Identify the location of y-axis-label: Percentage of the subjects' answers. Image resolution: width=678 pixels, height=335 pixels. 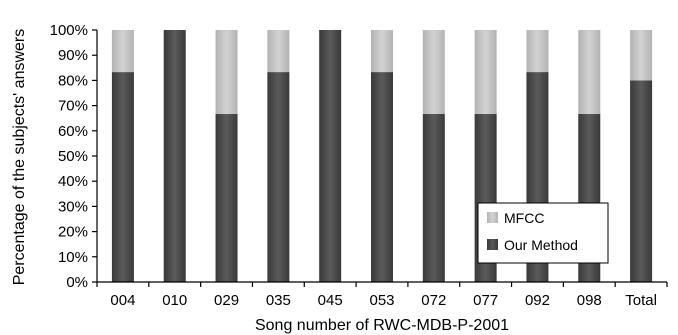
(19, 157).